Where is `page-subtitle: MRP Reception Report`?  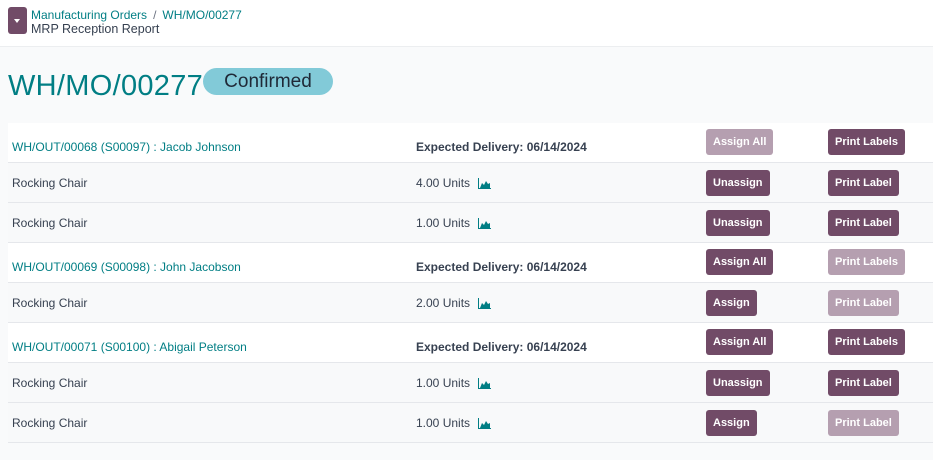 page-subtitle: MRP Reception Report is located at coordinates (95, 29).